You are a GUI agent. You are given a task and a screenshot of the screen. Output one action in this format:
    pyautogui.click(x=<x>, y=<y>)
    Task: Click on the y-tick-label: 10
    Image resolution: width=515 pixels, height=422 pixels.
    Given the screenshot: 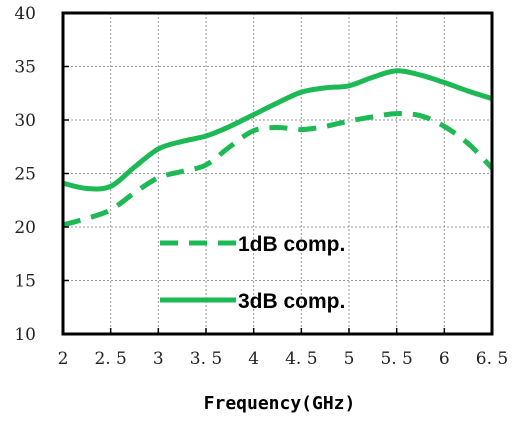 What is the action you would take?
    pyautogui.click(x=25, y=335)
    